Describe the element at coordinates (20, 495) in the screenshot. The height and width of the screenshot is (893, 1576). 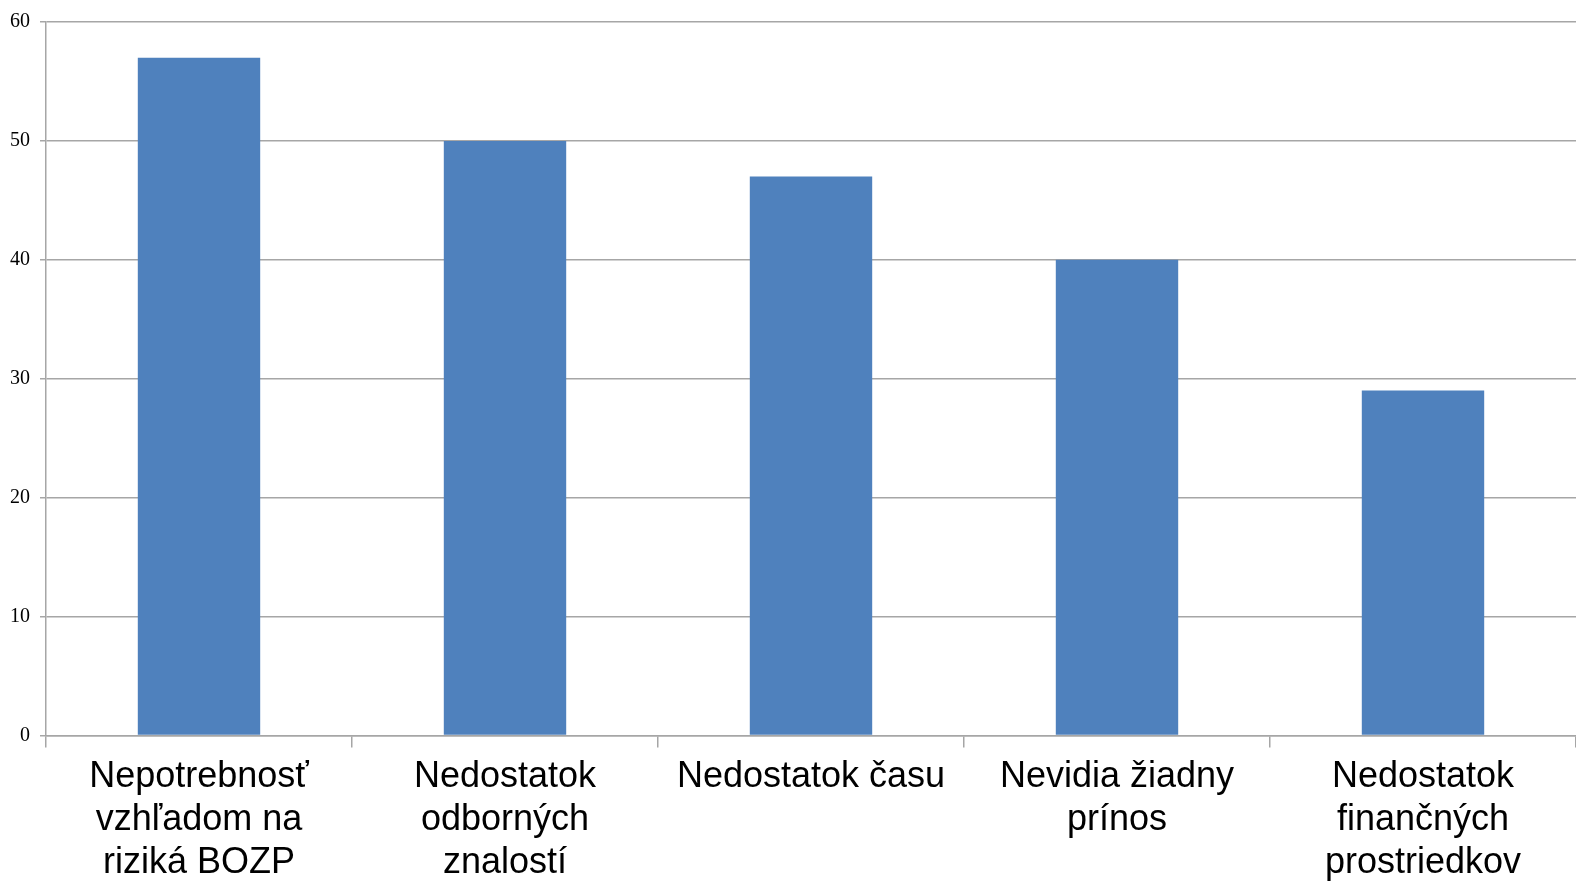
I see `y-tick-label: 20` at that location.